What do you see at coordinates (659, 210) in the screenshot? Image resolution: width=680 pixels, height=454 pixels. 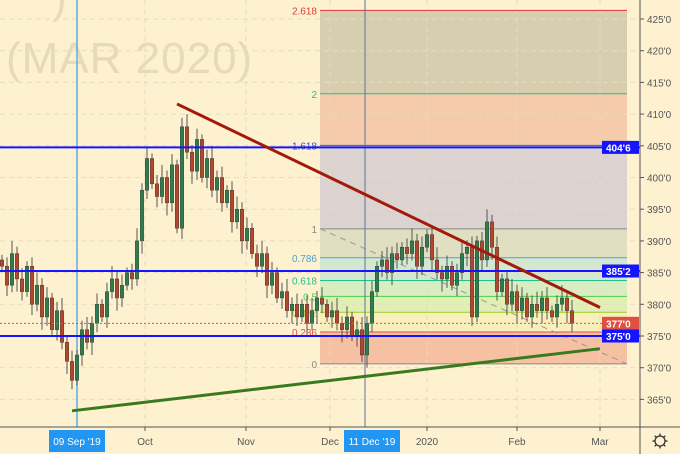 I see `price-tick-label: 395'0` at bounding box center [659, 210].